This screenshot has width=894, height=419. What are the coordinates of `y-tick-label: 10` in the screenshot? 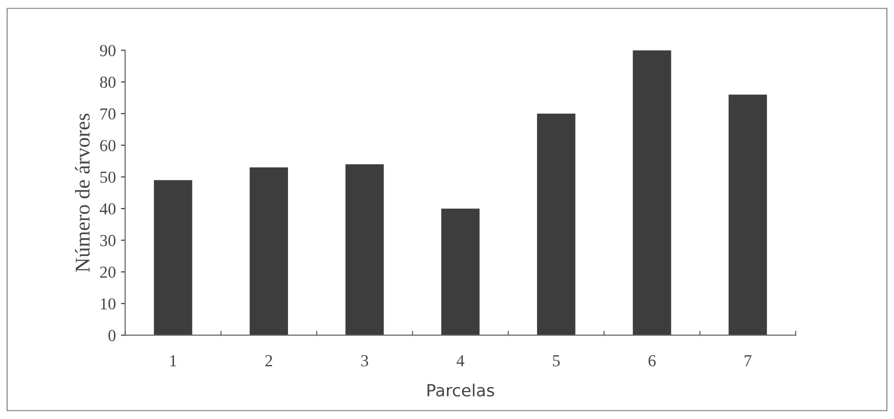 It's located at (108, 304).